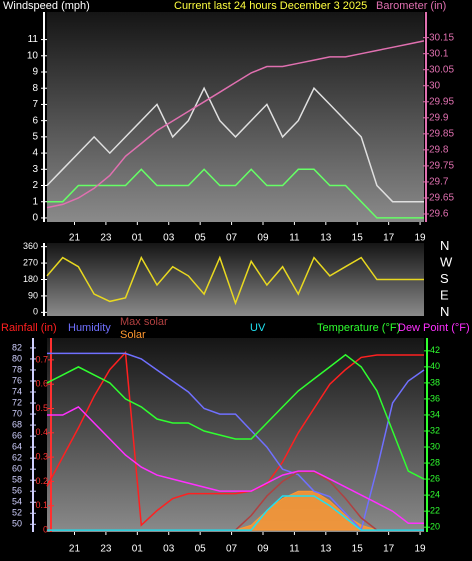 The height and width of the screenshot is (561, 472). I want to click on x-tick-label: 19, so click(421, 549).